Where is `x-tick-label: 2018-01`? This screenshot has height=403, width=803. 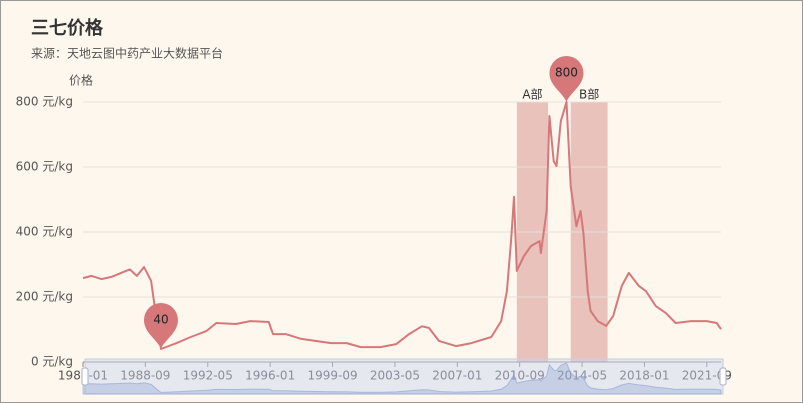
x-tick-label: 2018-01 is located at coordinates (644, 376).